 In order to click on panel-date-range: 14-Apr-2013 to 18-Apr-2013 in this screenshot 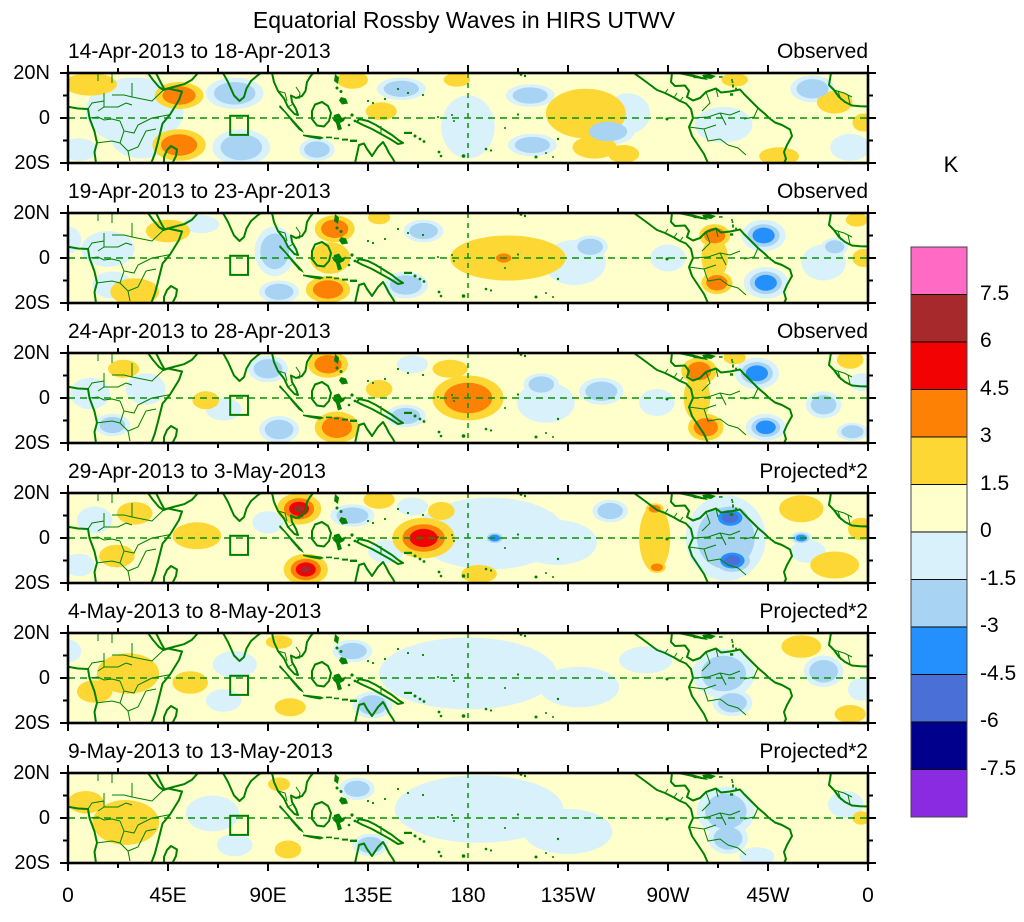, I will do `click(199, 51)`.